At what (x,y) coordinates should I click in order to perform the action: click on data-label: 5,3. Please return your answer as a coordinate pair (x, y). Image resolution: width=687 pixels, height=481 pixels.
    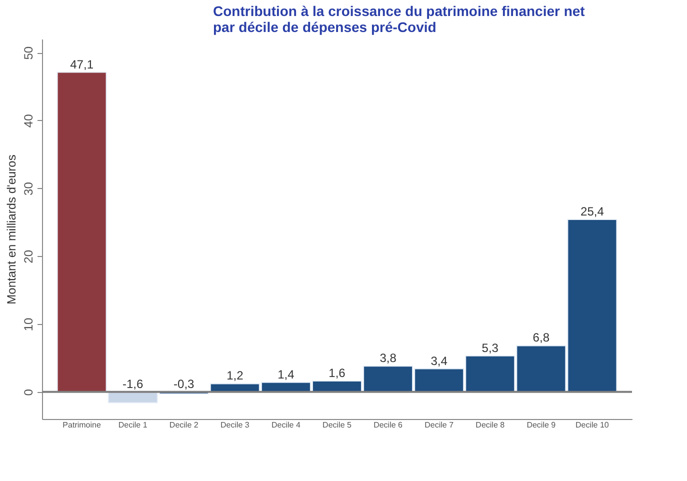
    Looking at the image, I should click on (490, 347).